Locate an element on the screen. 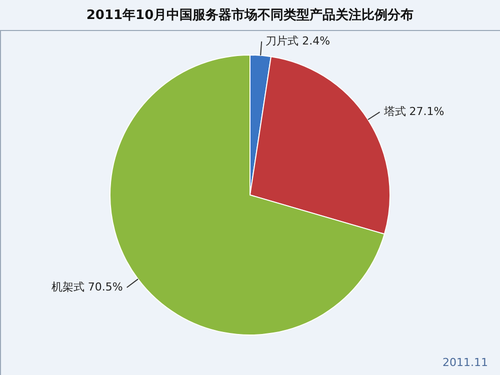  slice-label: 刀片式 2.4% is located at coordinates (298, 41).